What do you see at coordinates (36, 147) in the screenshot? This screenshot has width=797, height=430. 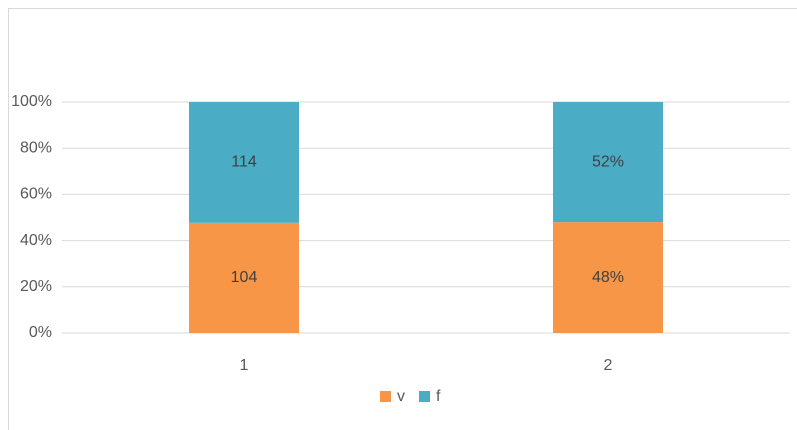 I see `y-tick-label: 80%` at bounding box center [36, 147].